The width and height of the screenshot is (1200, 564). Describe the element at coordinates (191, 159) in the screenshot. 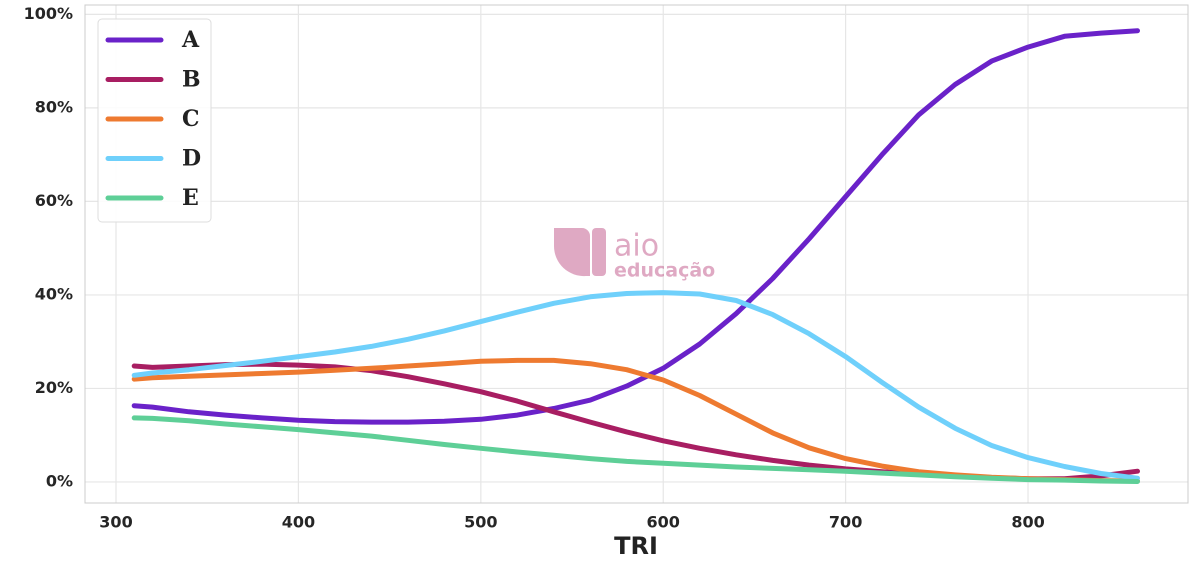

I see `legend-label: D` at that location.